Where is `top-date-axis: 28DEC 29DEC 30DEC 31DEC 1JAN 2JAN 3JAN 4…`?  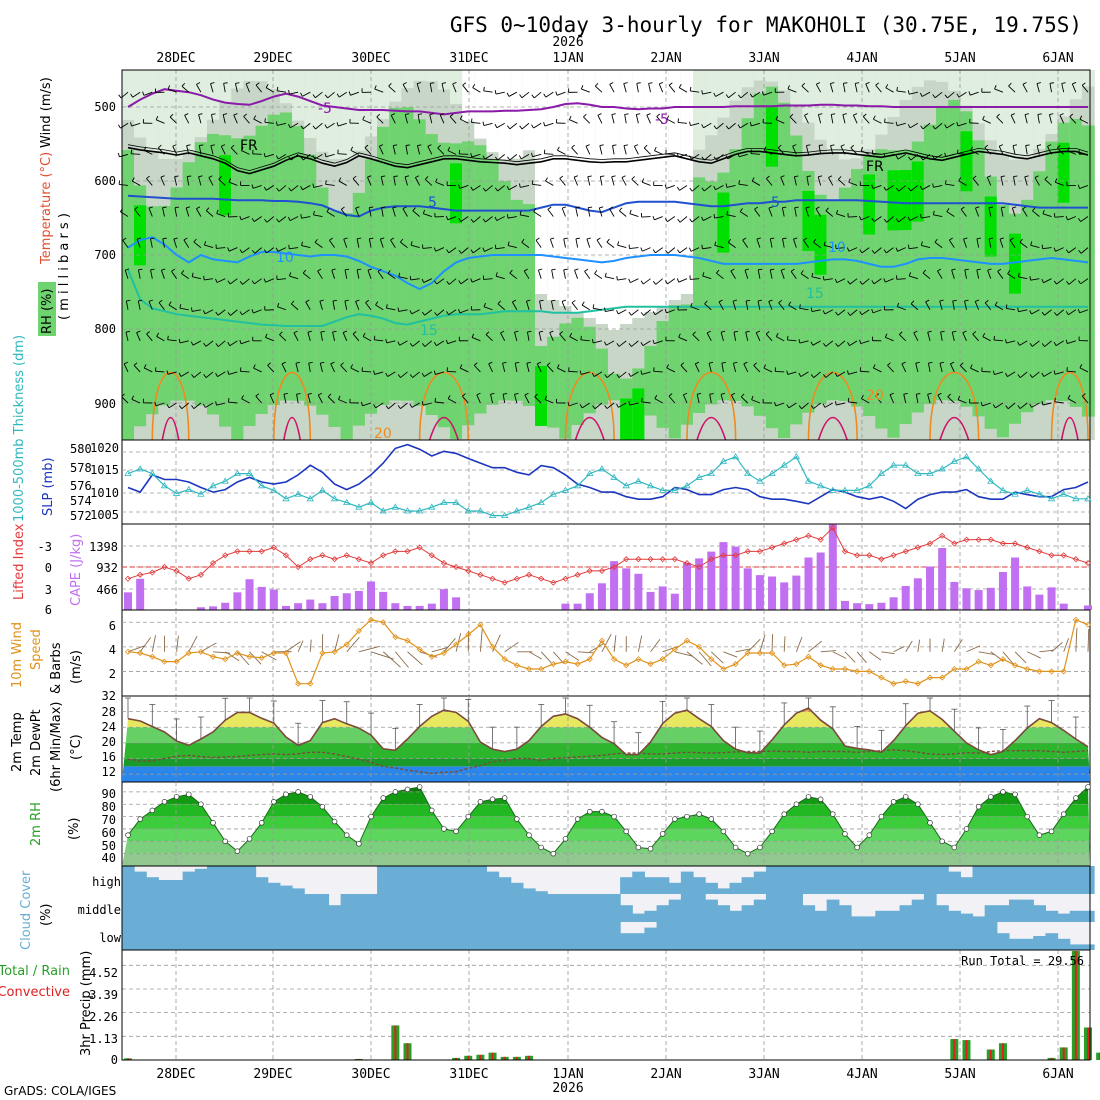
top-date-axis: 28DEC 29DEC 30DEC 31DEC 1JAN 2JAN 3JAN 4… is located at coordinates (614, 58).